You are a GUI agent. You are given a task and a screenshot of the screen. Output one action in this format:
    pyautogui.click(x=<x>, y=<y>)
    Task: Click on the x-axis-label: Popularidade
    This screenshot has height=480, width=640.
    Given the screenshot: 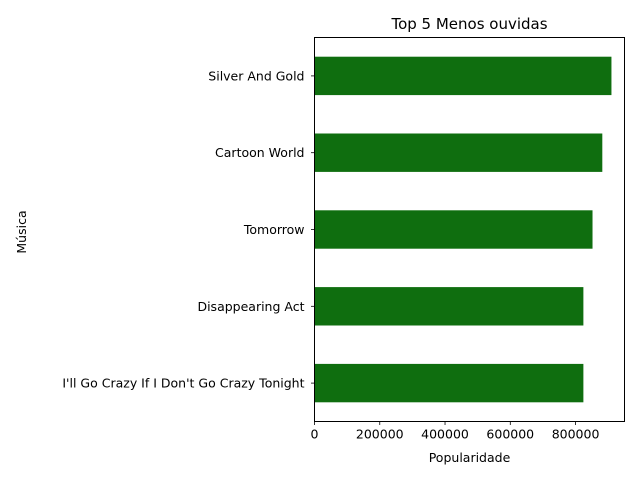 What is the action you would take?
    pyautogui.click(x=470, y=457)
    